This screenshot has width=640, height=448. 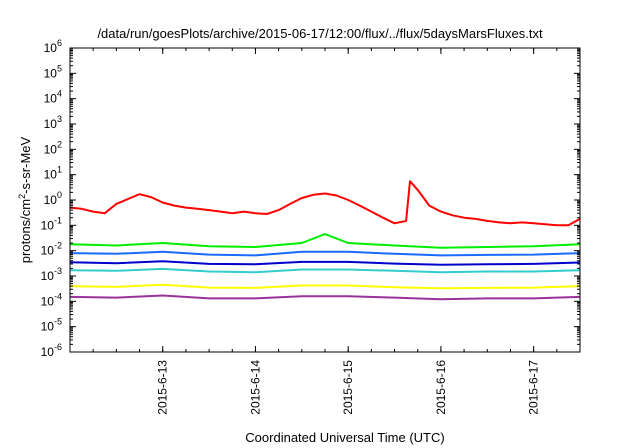 What do you see at coordinates (58, 347) in the screenshot?
I see `y-tick-exp: -6` at bounding box center [58, 347].